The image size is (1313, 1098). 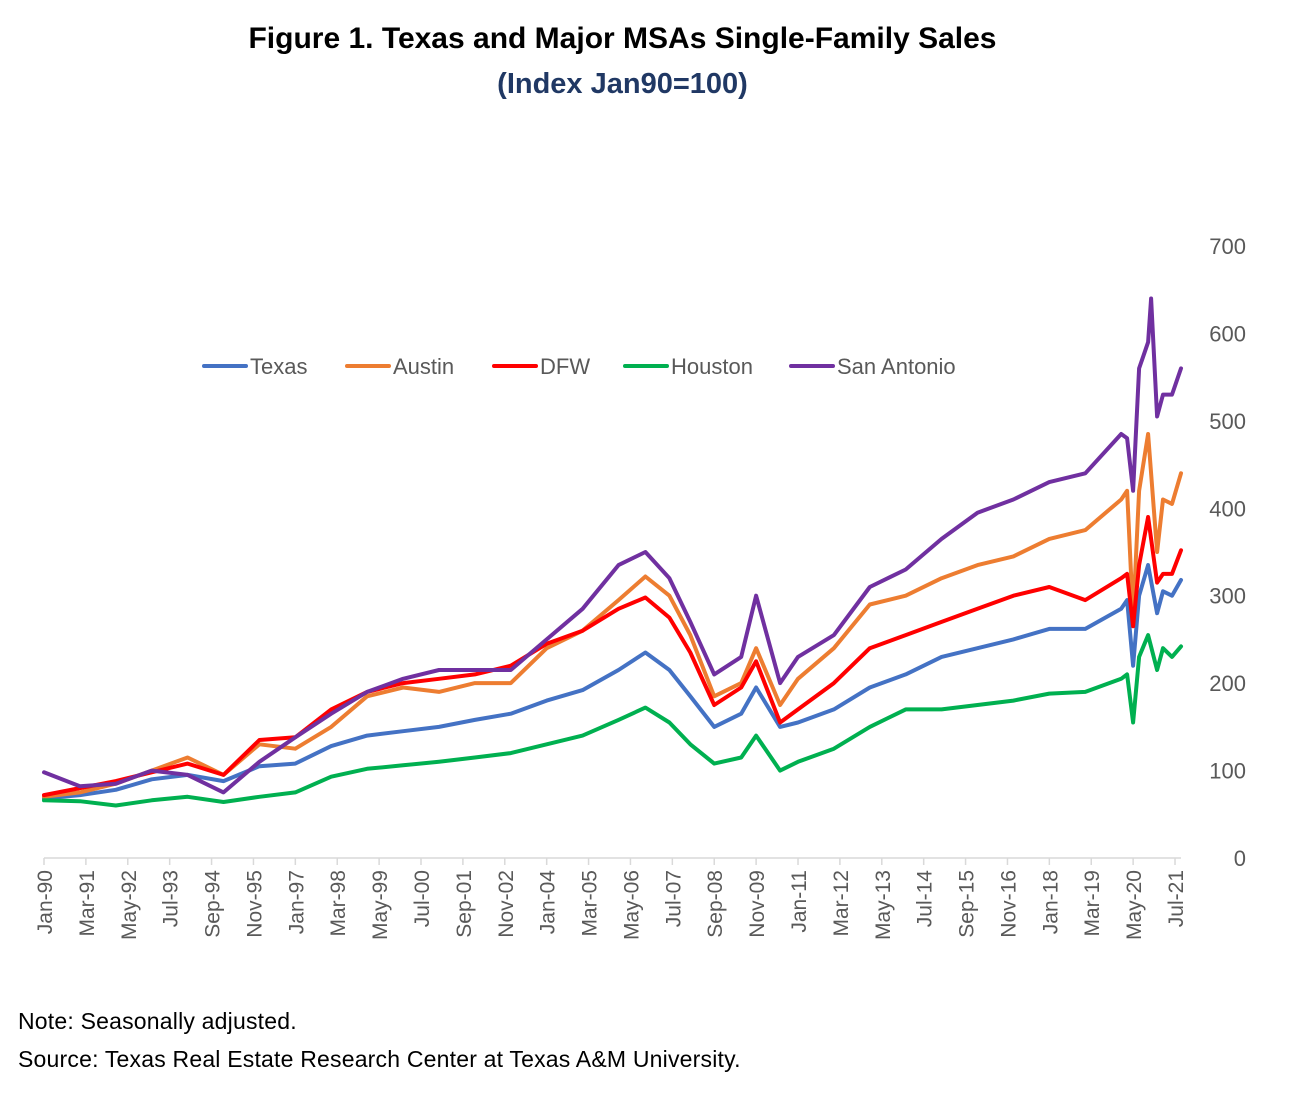 I want to click on y-tick-label: 200, so click(x=1227, y=683).